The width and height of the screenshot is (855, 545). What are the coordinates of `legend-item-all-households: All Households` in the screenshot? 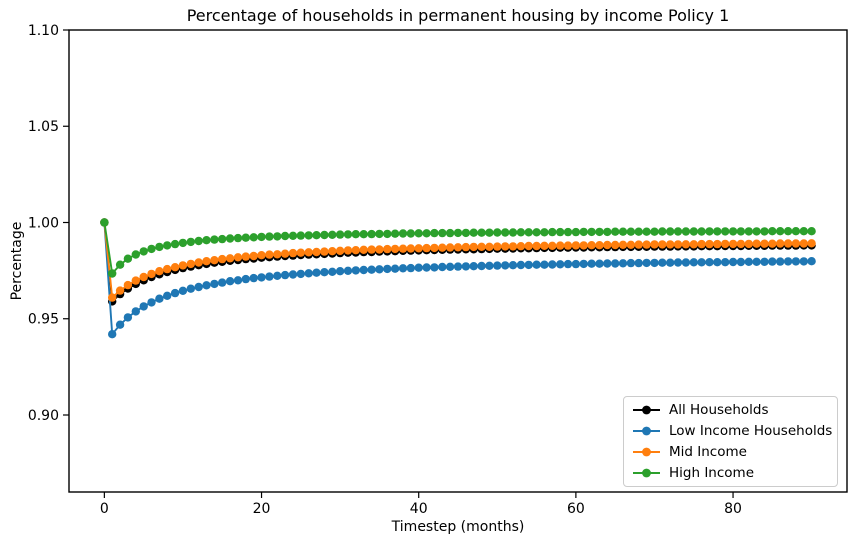 It's located at (730, 410).